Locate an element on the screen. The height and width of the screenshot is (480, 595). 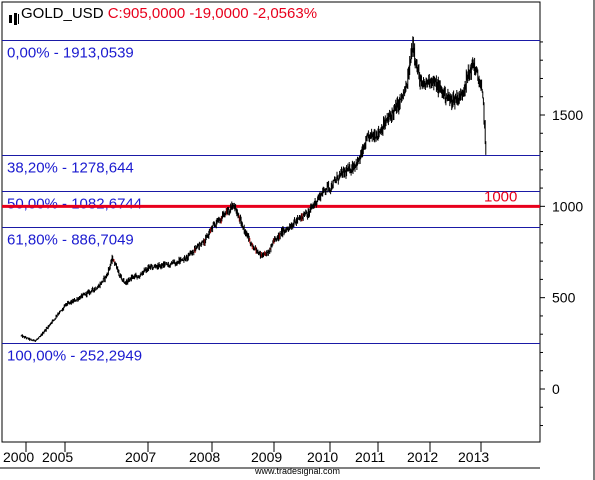
x-tick-label-2: 2007 is located at coordinates (140, 457).